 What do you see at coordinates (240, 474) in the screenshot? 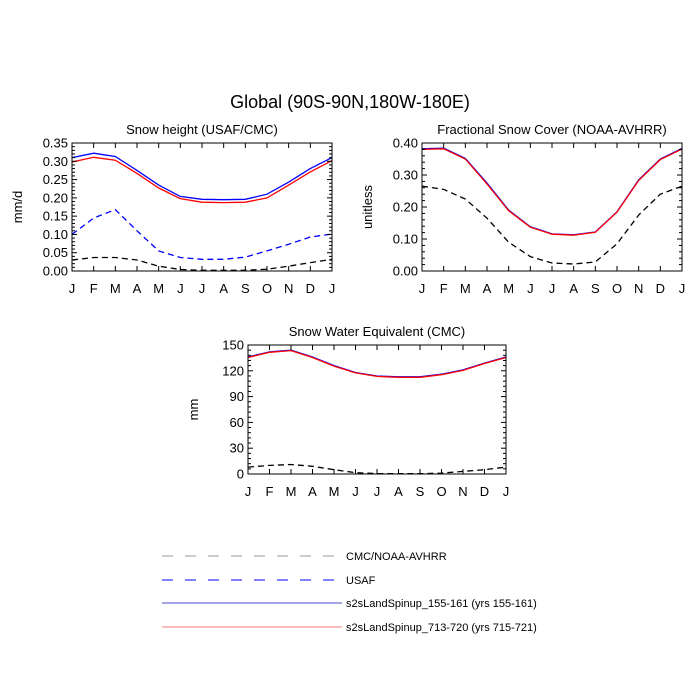
I see `y-tick-label: 0` at bounding box center [240, 474].